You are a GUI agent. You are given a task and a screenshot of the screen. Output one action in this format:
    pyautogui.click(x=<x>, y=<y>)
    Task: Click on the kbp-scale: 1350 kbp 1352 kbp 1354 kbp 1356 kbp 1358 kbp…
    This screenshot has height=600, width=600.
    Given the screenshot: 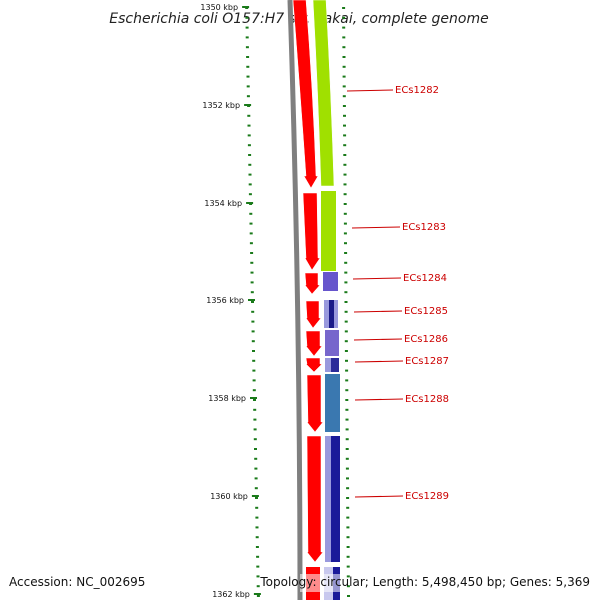 What is the action you would take?
    pyautogui.click(x=230, y=301)
    